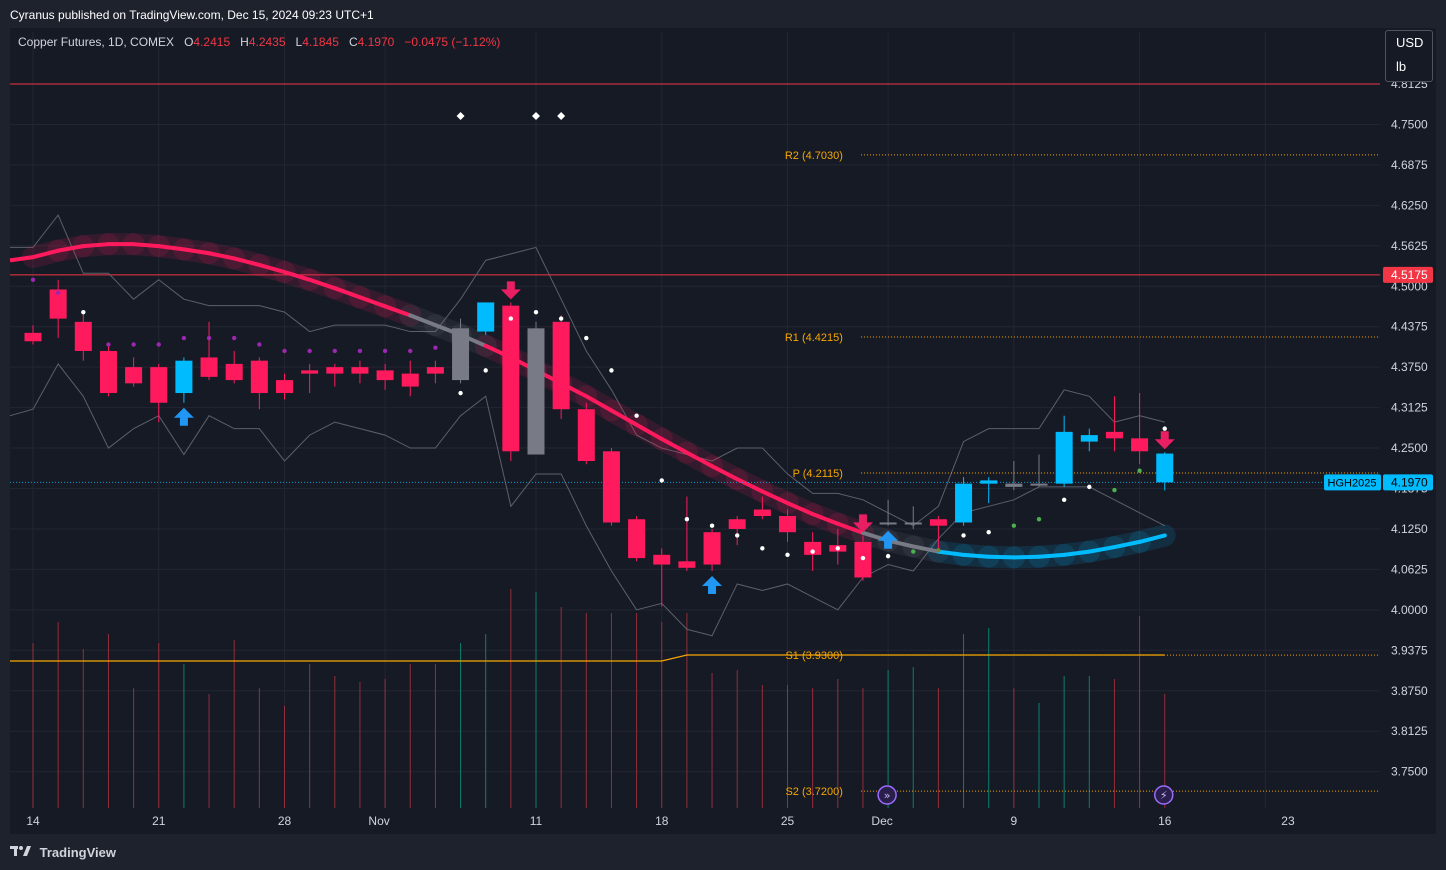  I want to click on legend-close-label: C, so click(353, 42).